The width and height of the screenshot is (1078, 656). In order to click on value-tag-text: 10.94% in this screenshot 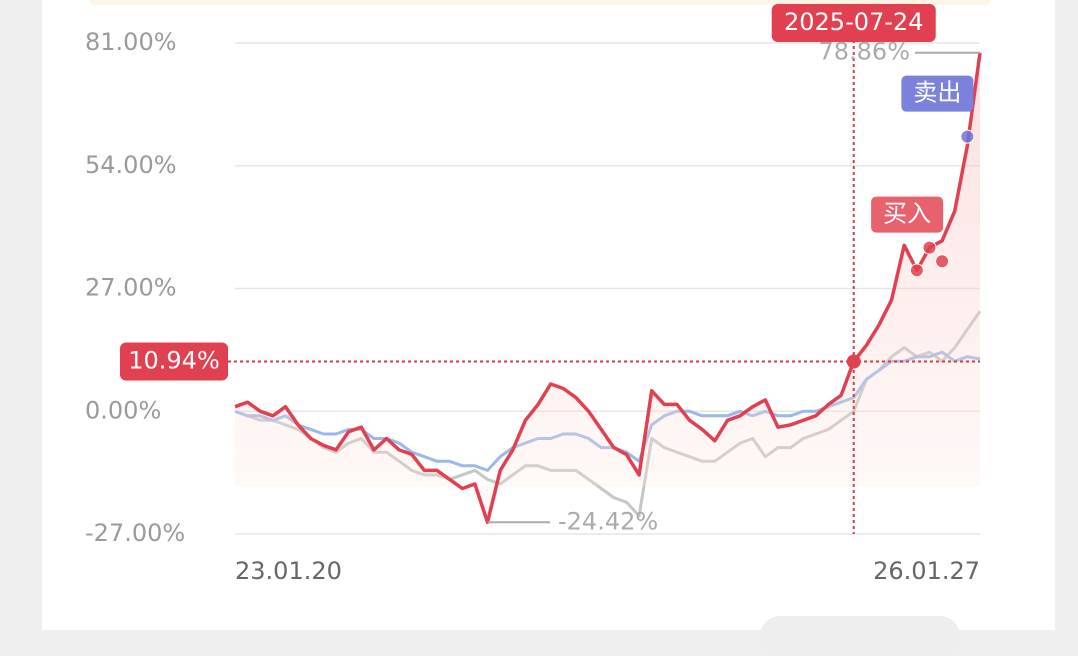, I will do `click(174, 361)`.